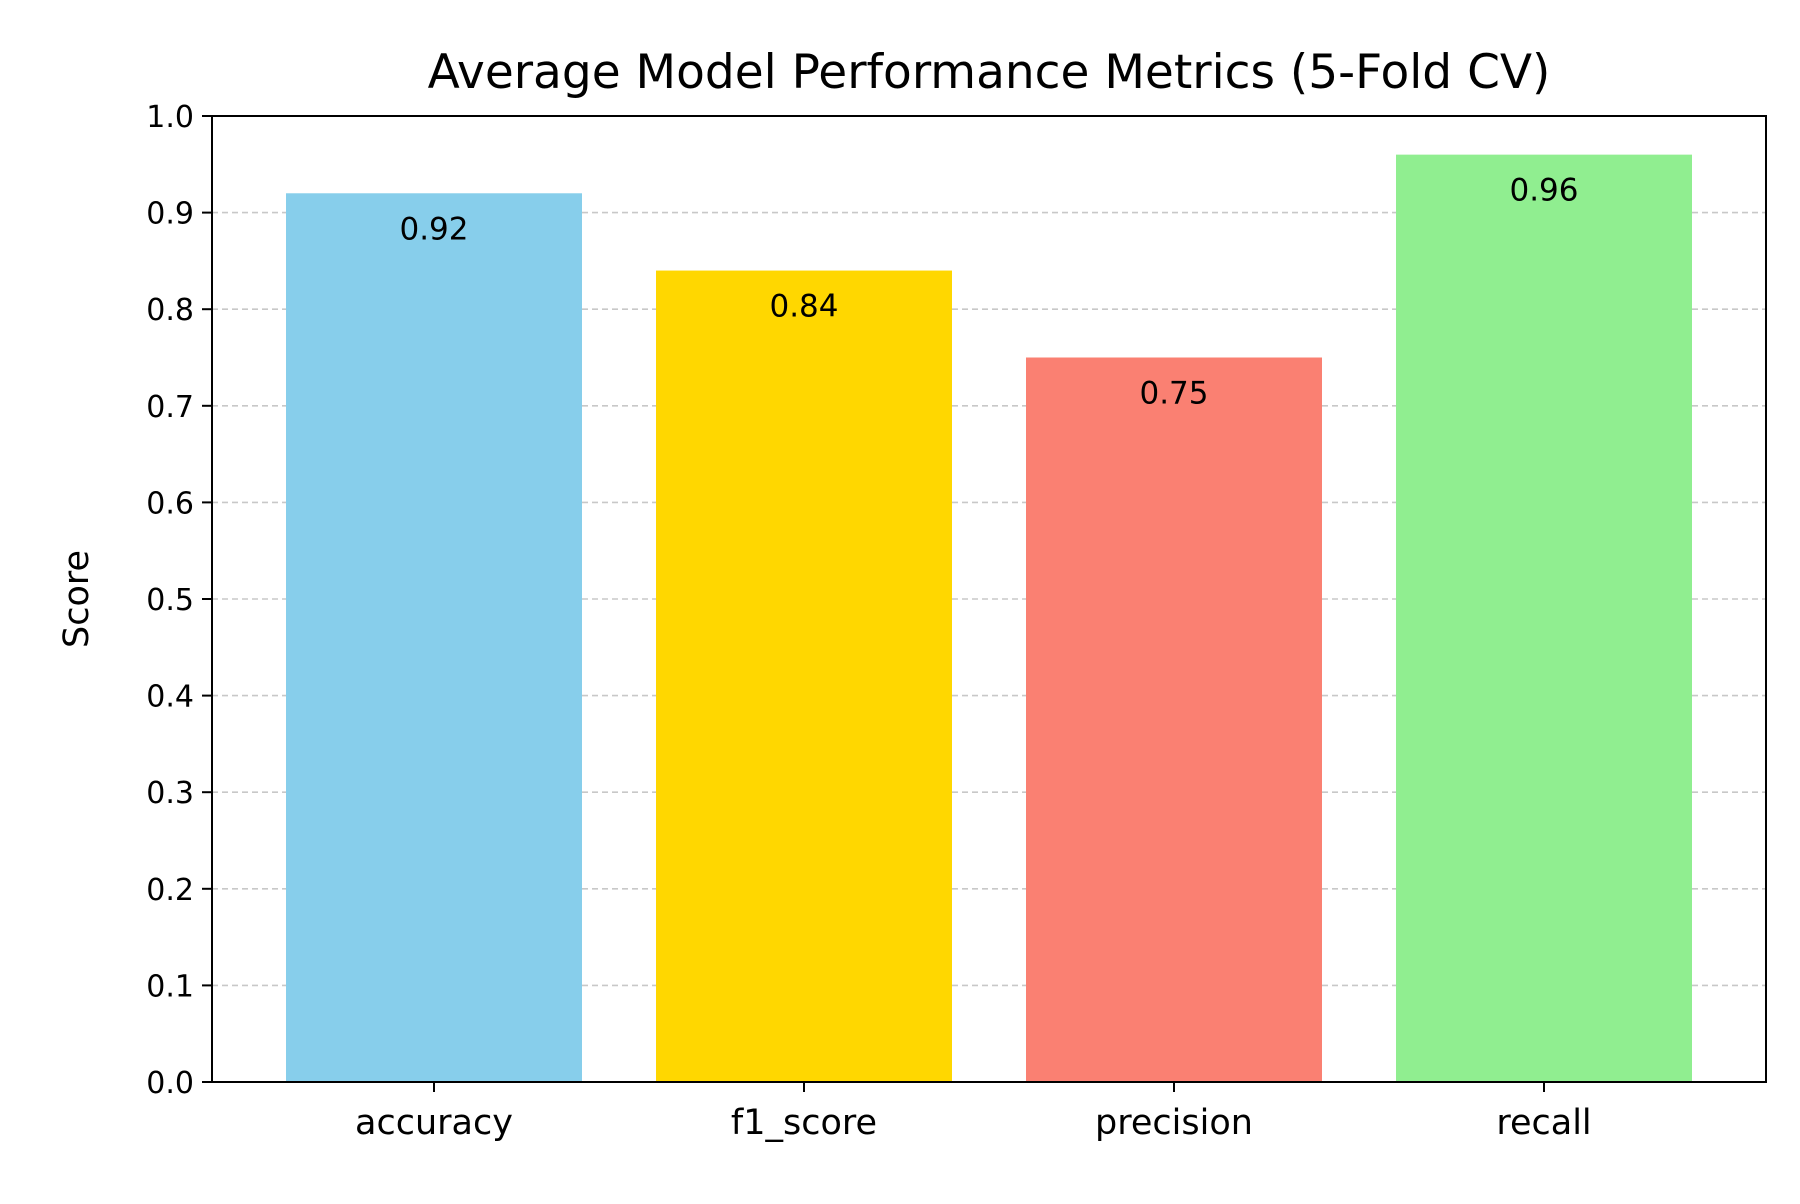  Describe the element at coordinates (433, 229) in the screenshot. I see `data-label-accuracy: 0.92` at that location.